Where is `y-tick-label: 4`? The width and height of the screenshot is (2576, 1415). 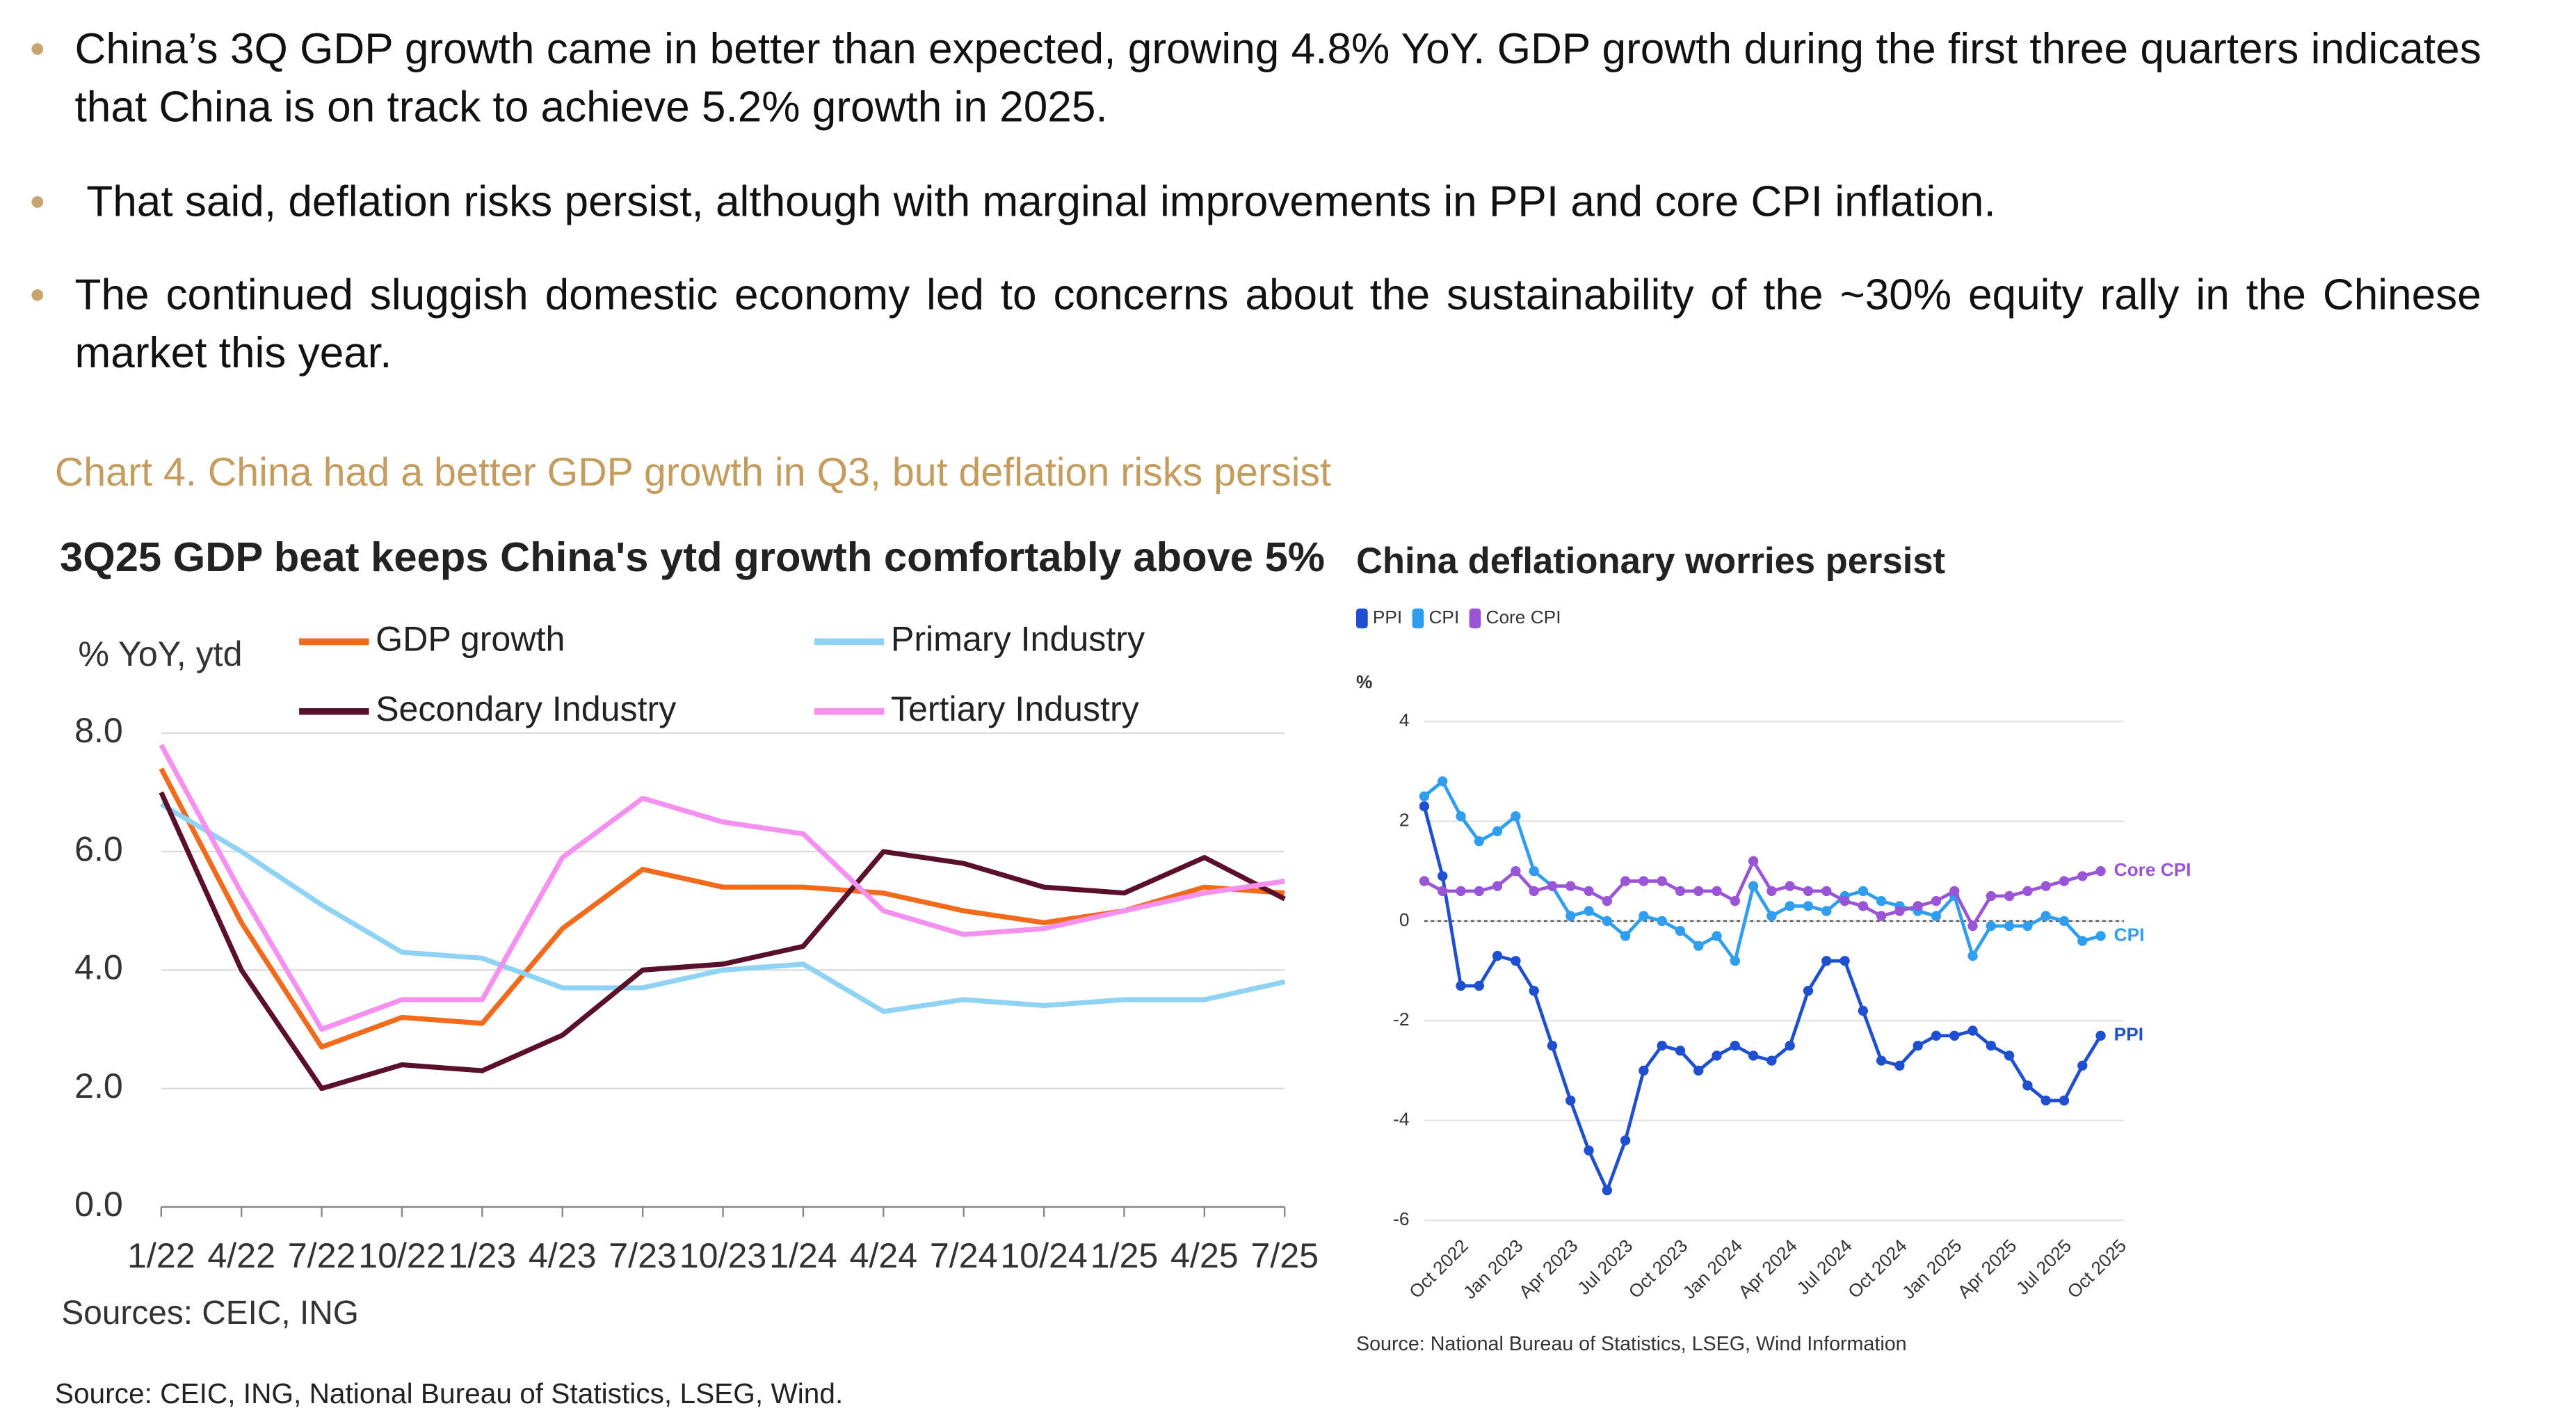 y-tick-label: 4 is located at coordinates (1404, 720).